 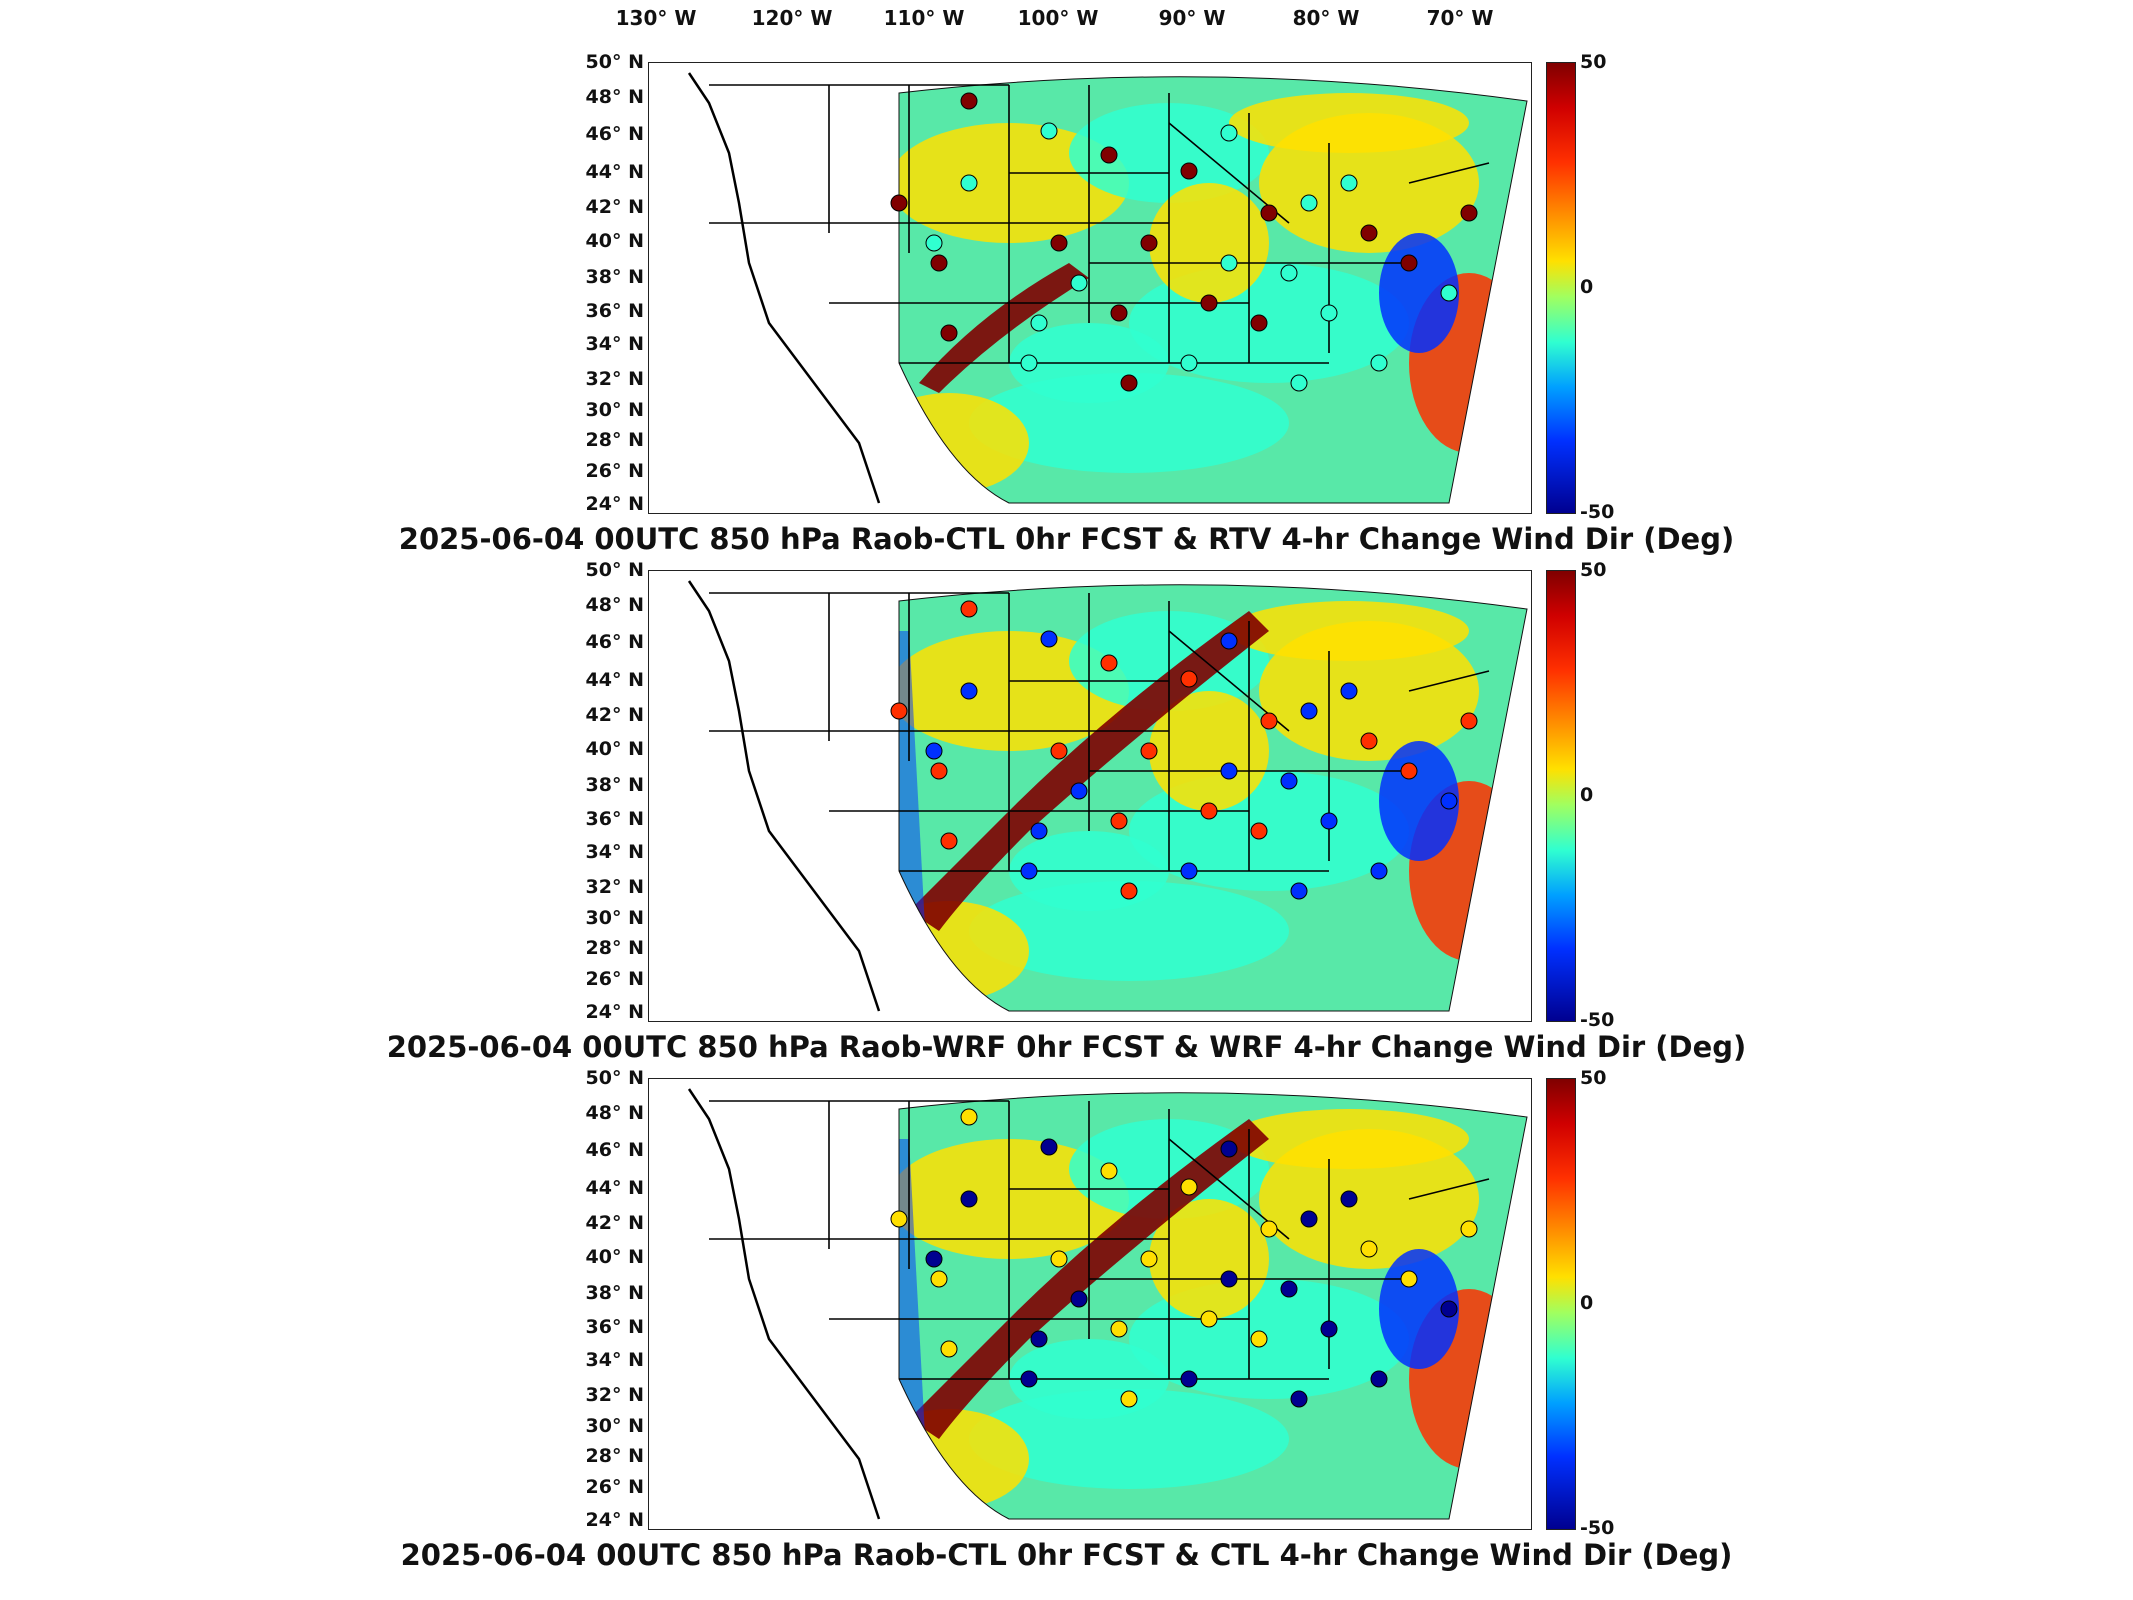 What do you see at coordinates (1460, 18) in the screenshot?
I see `lon-label: 70° W` at bounding box center [1460, 18].